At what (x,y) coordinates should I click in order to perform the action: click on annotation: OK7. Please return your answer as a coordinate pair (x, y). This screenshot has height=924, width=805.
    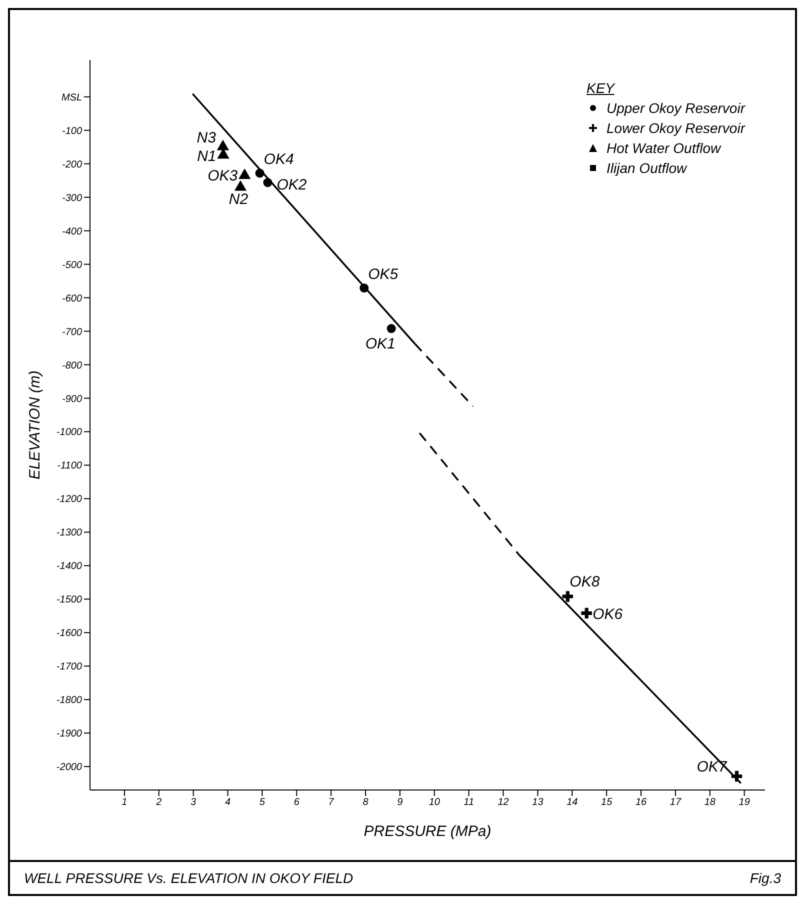
    Looking at the image, I should click on (712, 767).